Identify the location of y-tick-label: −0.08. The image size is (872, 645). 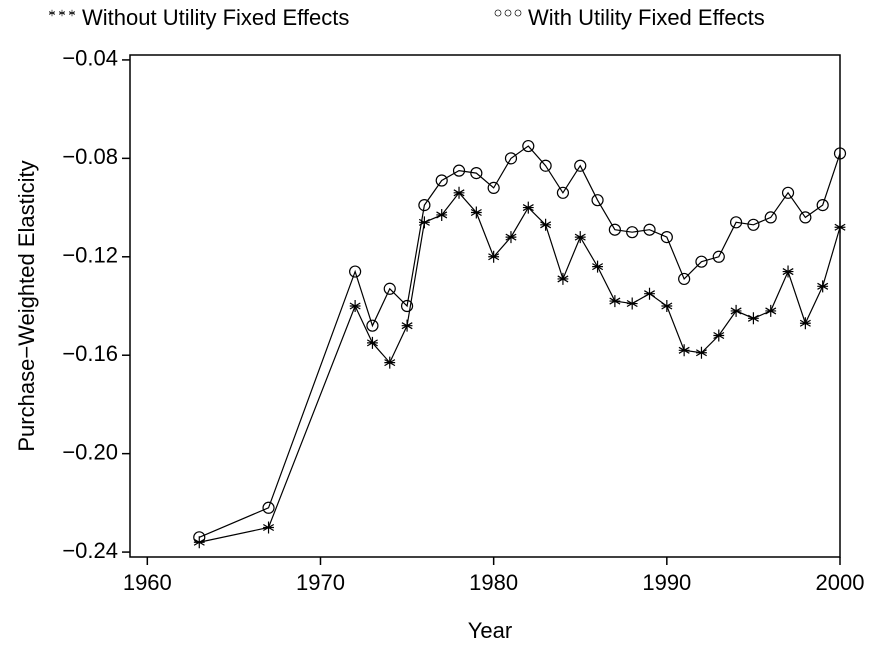
(90, 156).